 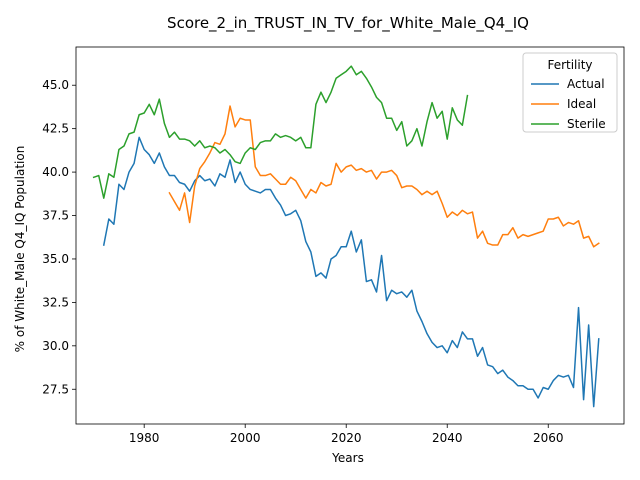 What do you see at coordinates (569, 65) in the screenshot?
I see `legend-title: Fertility` at bounding box center [569, 65].